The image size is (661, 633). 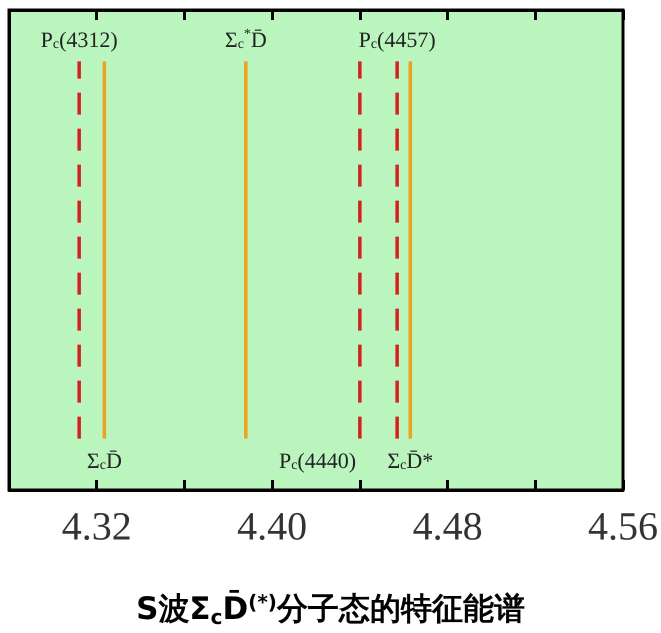 What do you see at coordinates (397, 39) in the screenshot?
I see `series-label: Pc(4457)` at bounding box center [397, 39].